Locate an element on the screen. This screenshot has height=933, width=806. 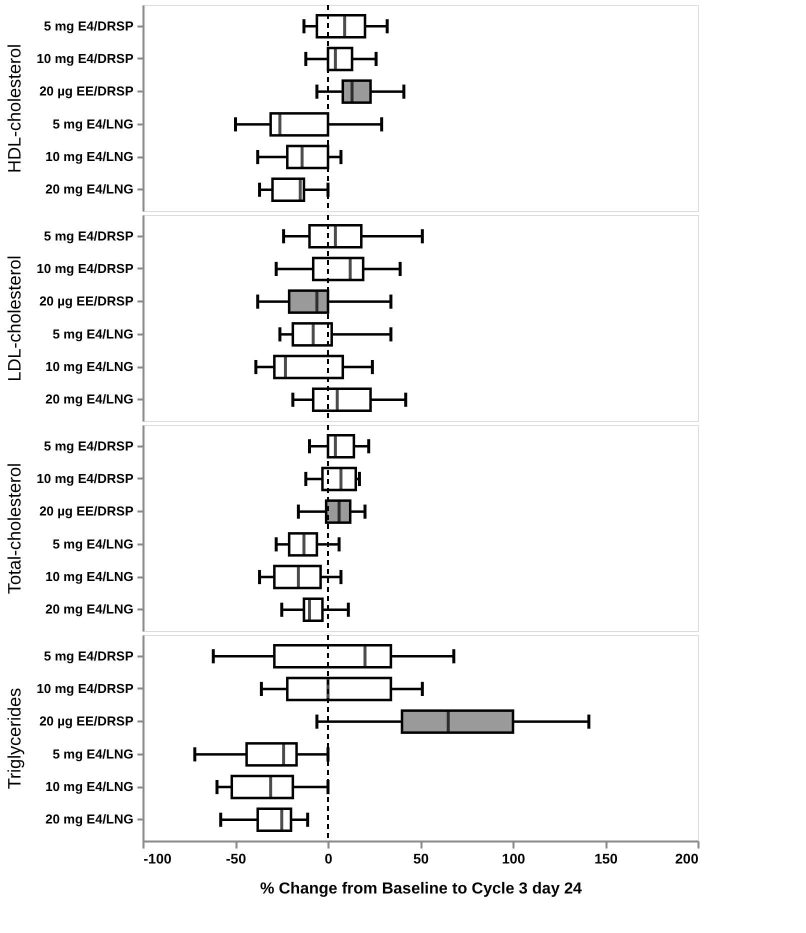
x-tick-label: 200 is located at coordinates (687, 858).